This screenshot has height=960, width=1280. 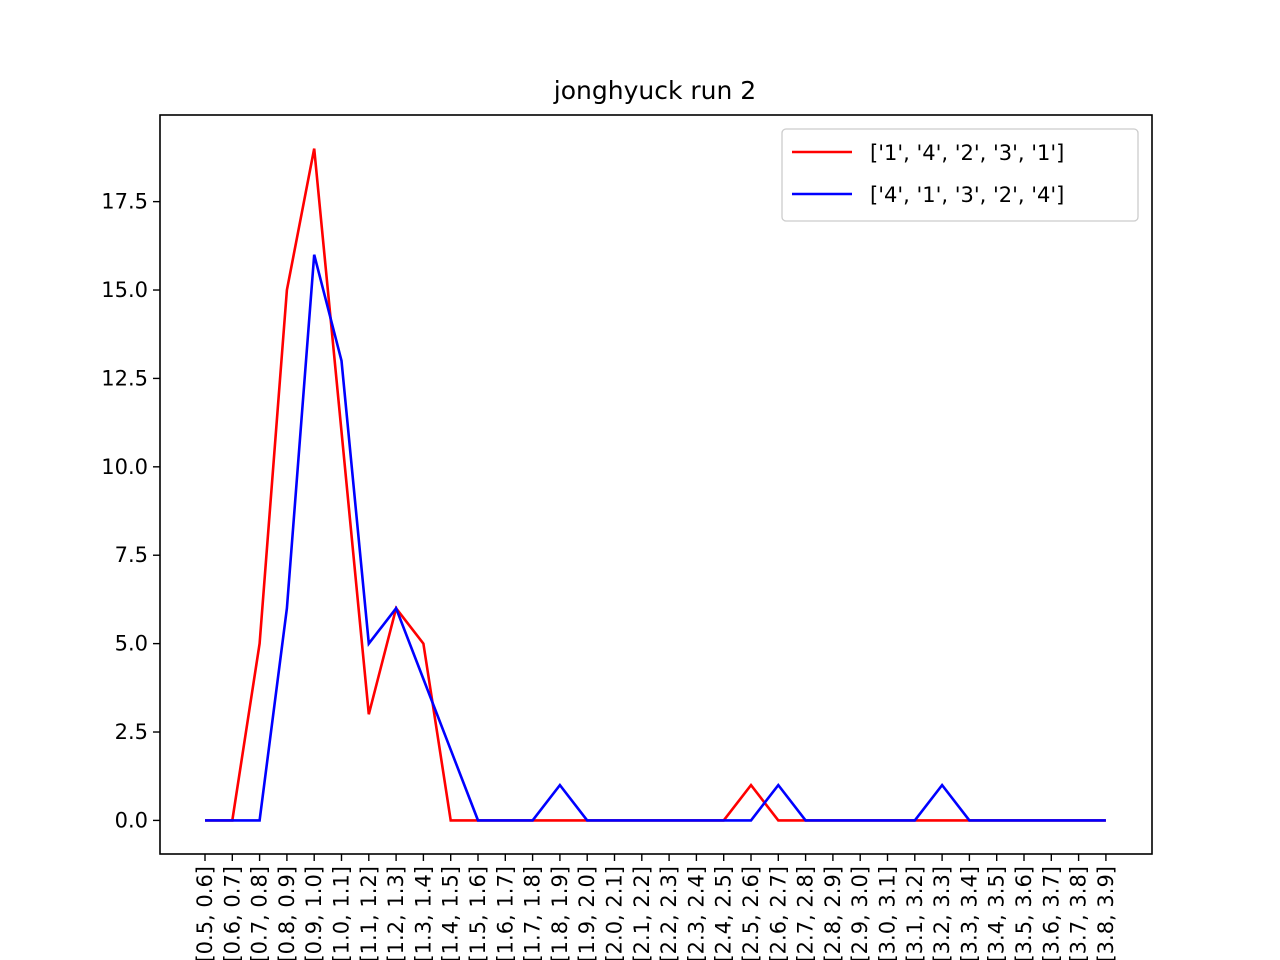 What do you see at coordinates (396, 913) in the screenshot?
I see `x-tick-label: [1.2, 1.3]` at bounding box center [396, 913].